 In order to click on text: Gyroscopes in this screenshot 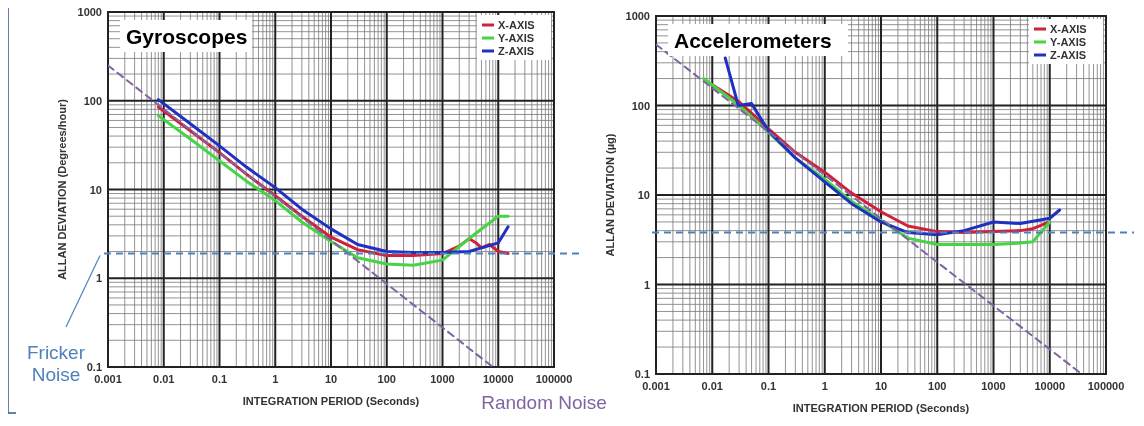, I will do `click(187, 36)`.